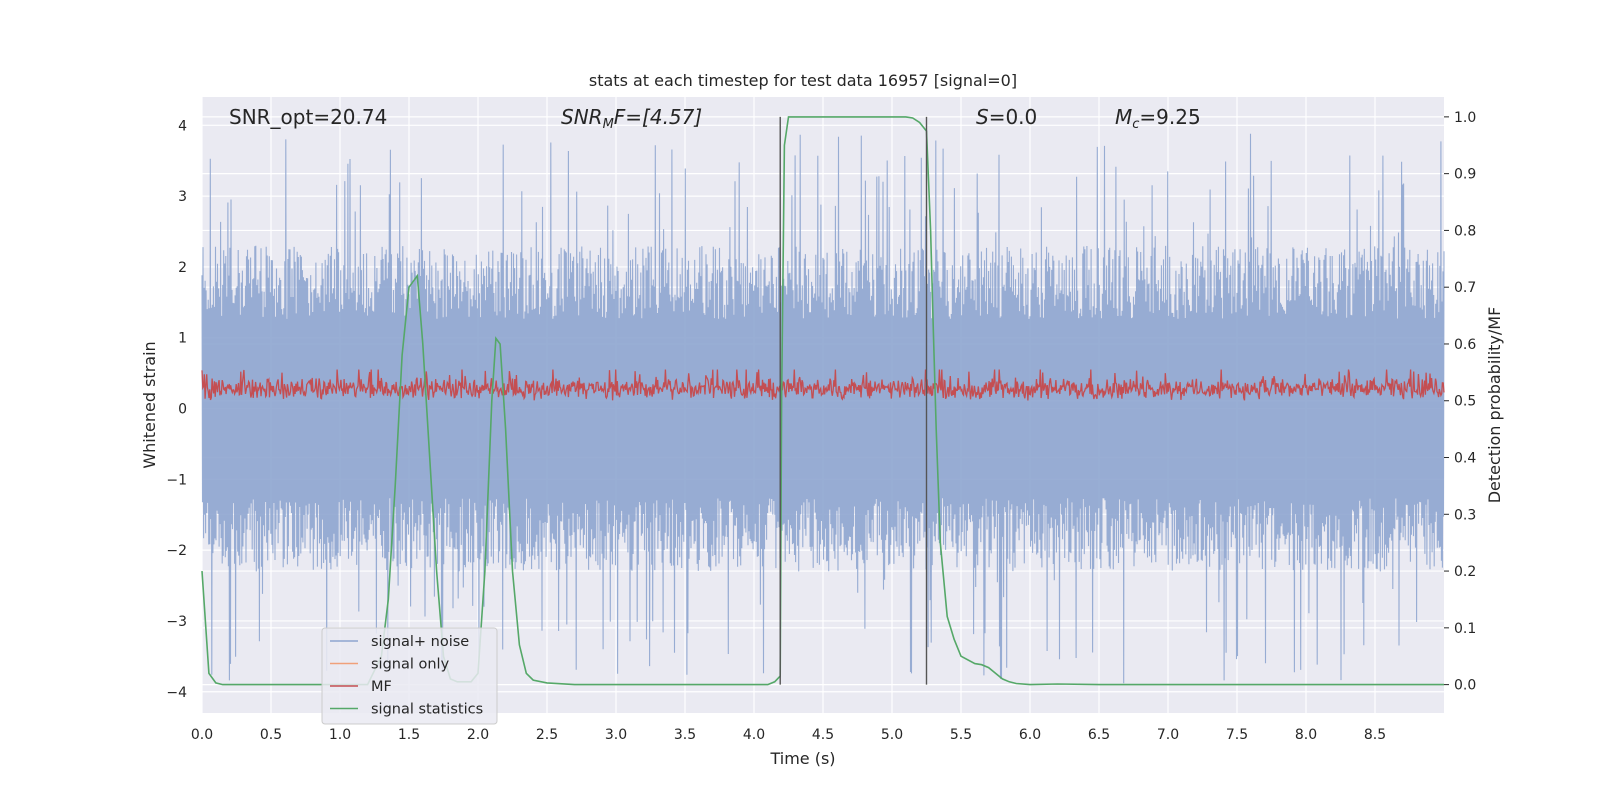 This screenshot has width=1600, height=800. Describe the element at coordinates (271, 735) in the screenshot. I see `x-tick-label: 0.5` at that location.